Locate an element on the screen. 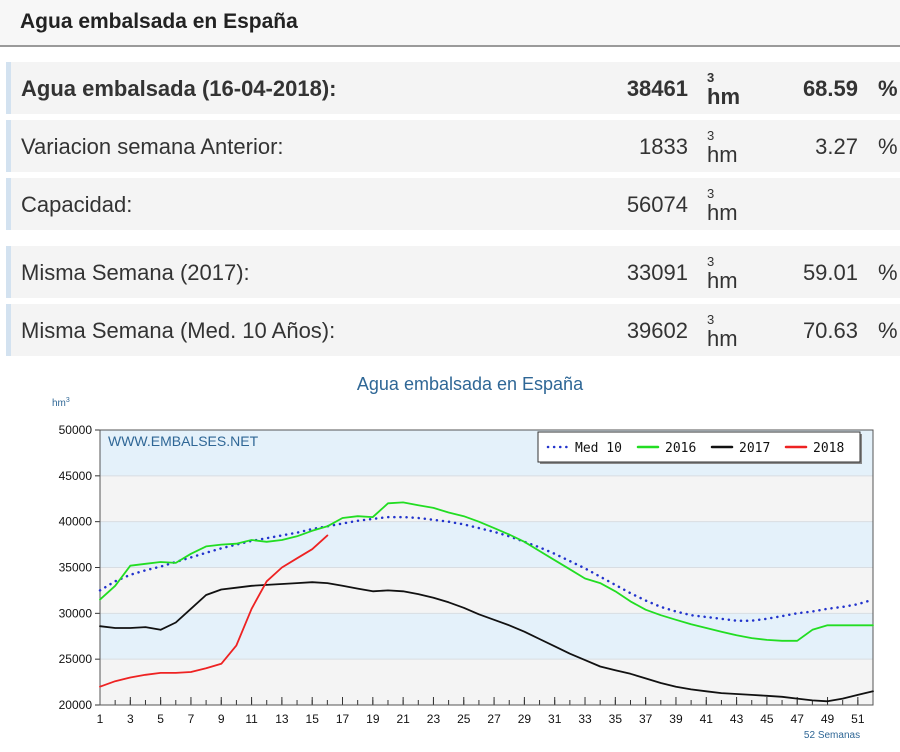 The height and width of the screenshot is (752, 900). y-unit-base: hm is located at coordinates (59, 403).